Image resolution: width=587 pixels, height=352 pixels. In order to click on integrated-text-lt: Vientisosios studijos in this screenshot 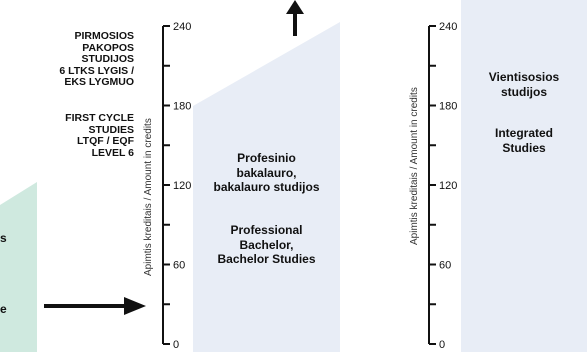, I will do `click(524, 84)`.